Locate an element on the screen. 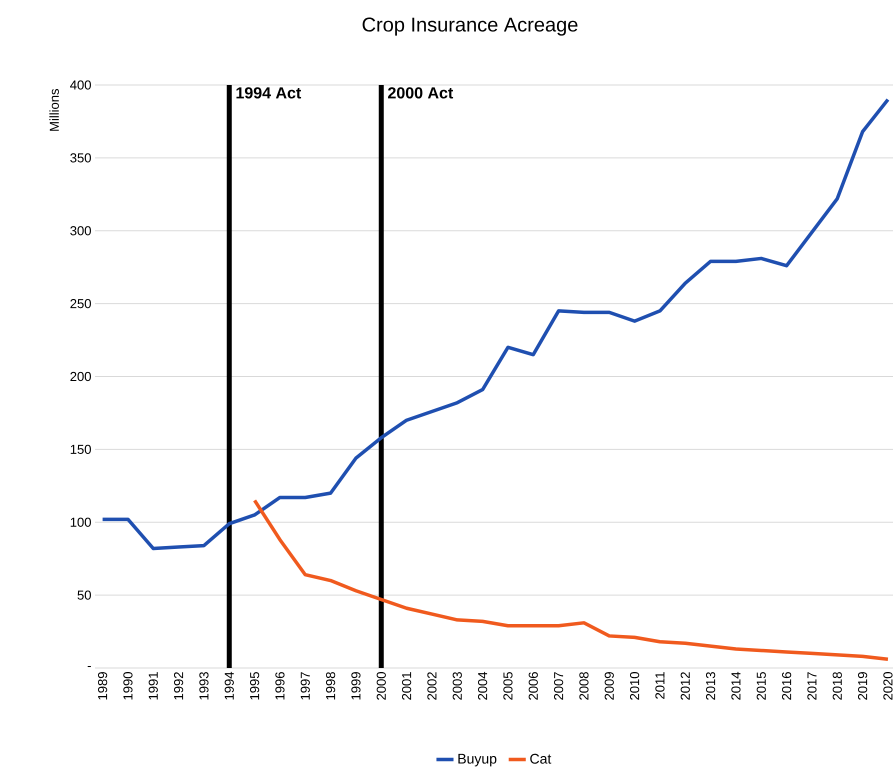 This screenshot has height=784, width=896. x-tick-label: 2000 is located at coordinates (381, 686).